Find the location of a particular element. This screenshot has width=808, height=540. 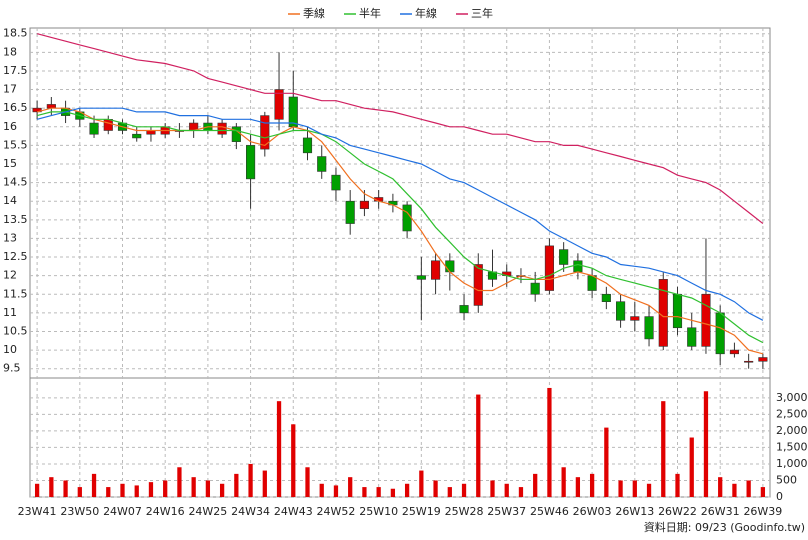

x-tick-label: 23W41 is located at coordinates (37, 511).